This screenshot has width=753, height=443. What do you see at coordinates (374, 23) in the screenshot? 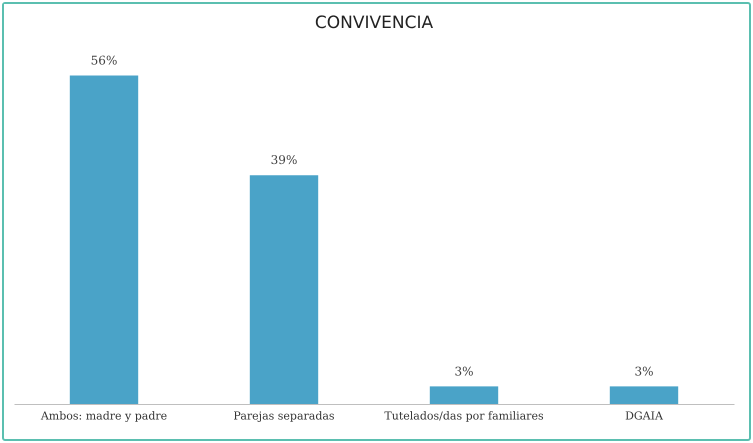
I see `chart-title: CONVIVENCIA` at bounding box center [374, 23].